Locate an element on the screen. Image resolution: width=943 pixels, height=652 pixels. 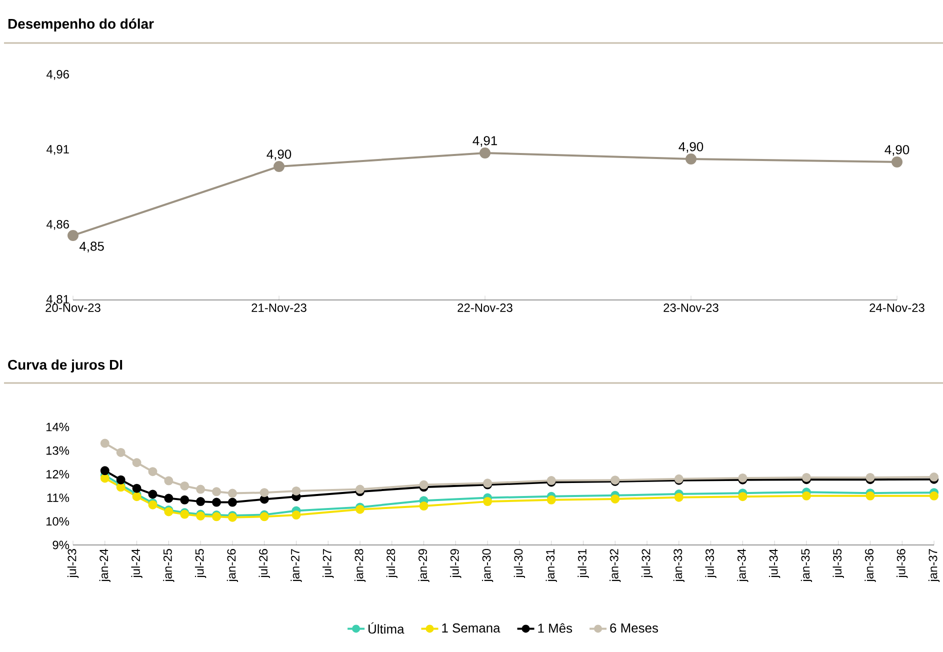
x-tick-label: jan-25 is located at coordinates (168, 565).